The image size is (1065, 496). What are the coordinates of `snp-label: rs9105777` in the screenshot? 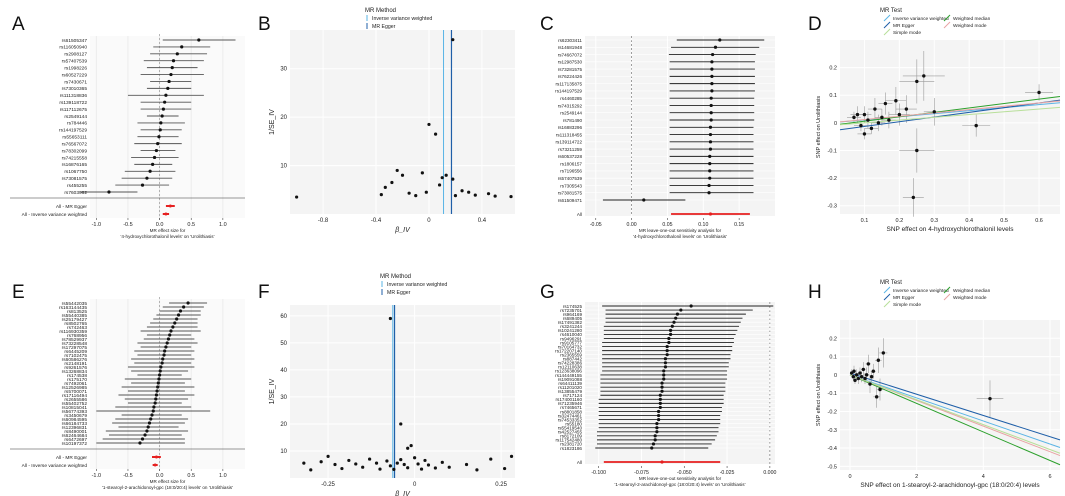 It's located at (571, 342).